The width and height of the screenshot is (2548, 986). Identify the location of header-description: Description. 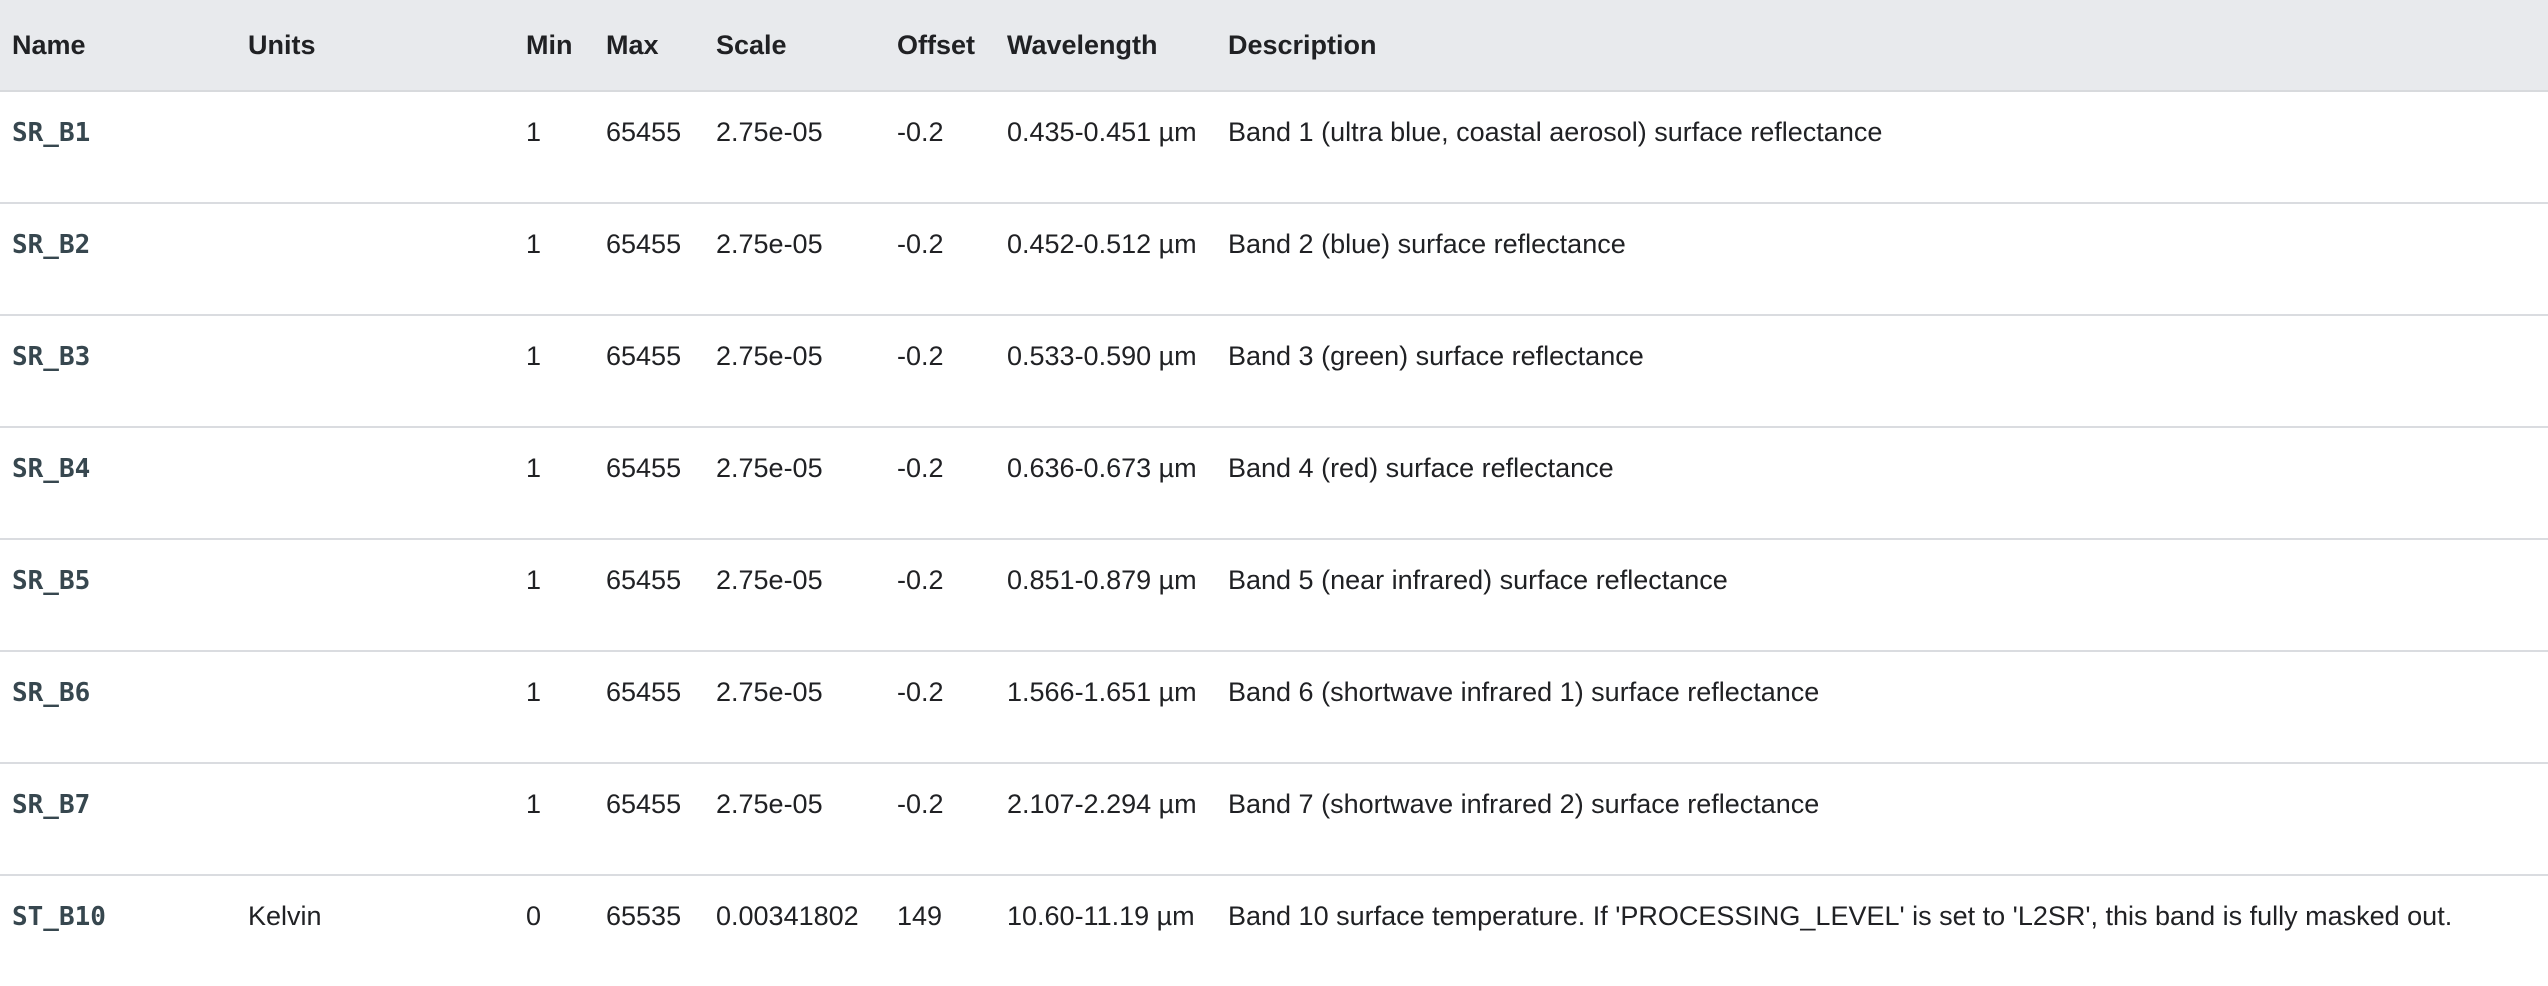
(1882, 46).